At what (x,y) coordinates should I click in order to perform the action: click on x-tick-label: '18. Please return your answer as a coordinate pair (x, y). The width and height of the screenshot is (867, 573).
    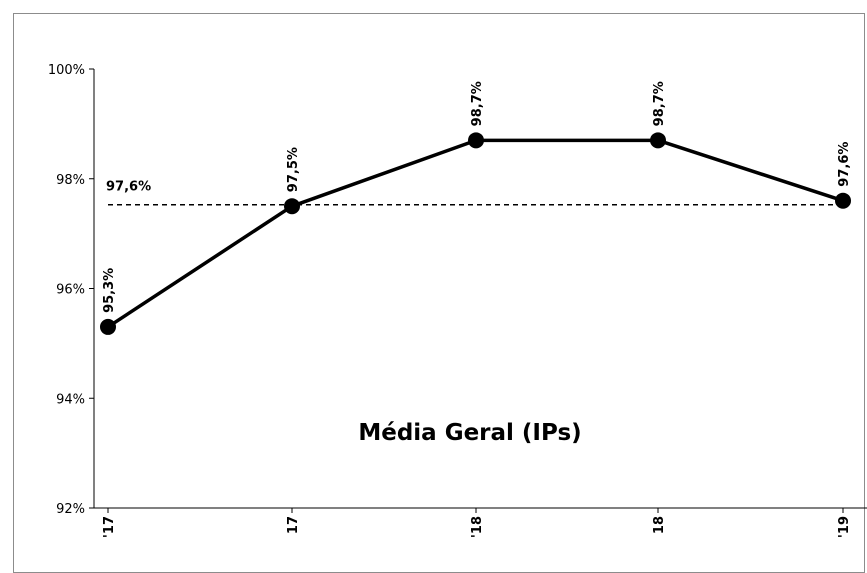
    Looking at the image, I should click on (477, 527).